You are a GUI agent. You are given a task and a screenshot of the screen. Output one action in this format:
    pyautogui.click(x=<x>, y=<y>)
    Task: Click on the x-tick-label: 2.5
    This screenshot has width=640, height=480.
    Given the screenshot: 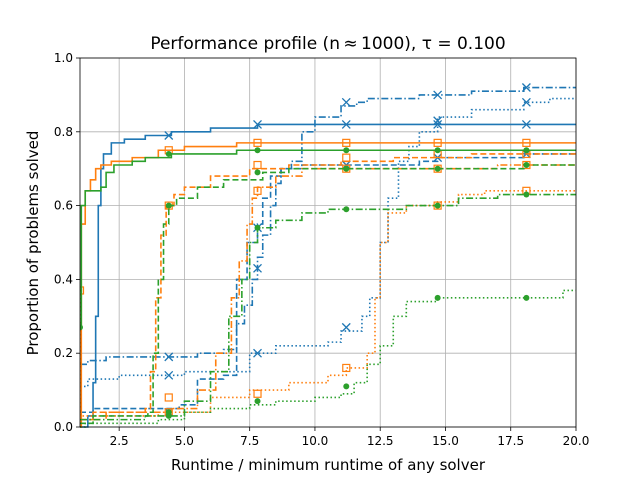 What is the action you would take?
    pyautogui.click(x=119, y=441)
    